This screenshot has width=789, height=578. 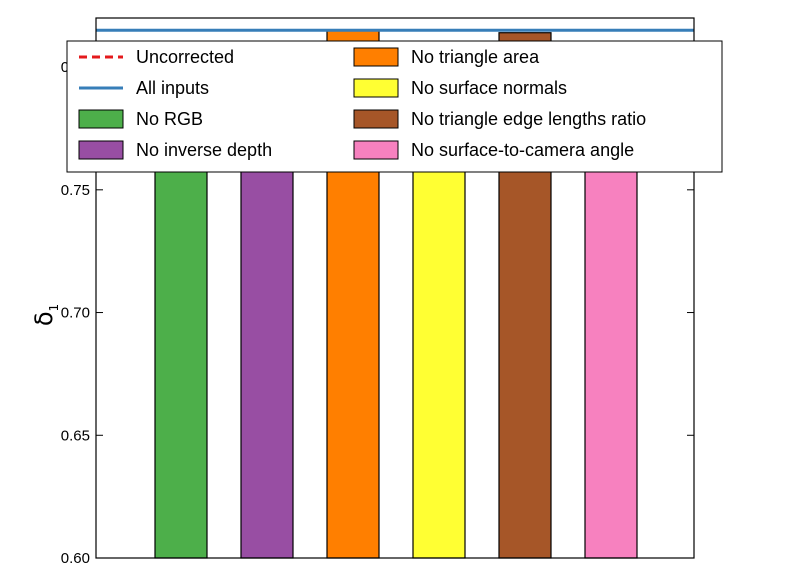 What do you see at coordinates (204, 150) in the screenshot?
I see `legend-label-no-inverse-depth: No inverse depth` at bounding box center [204, 150].